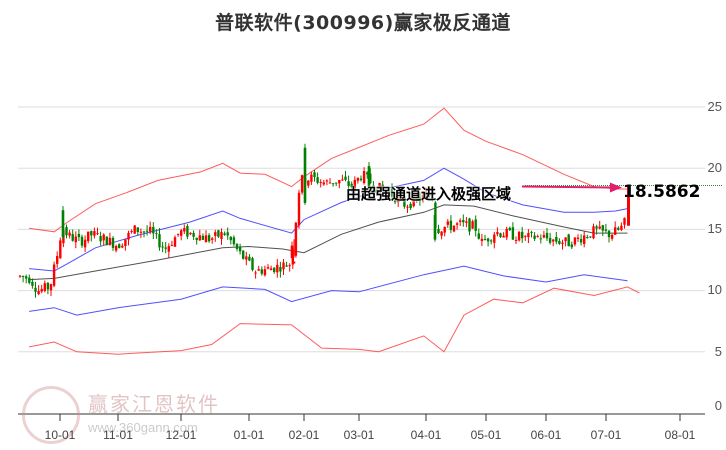  Describe the element at coordinates (426, 435) in the screenshot. I see `x-tick-04-01: 04-01` at that location.